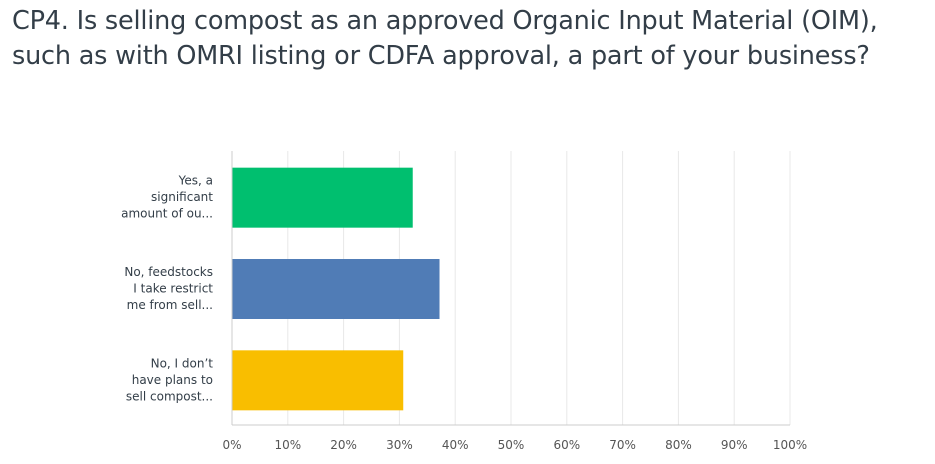  What do you see at coordinates (168, 272) in the screenshot?
I see `category-label-line: No, feedstocks` at bounding box center [168, 272].